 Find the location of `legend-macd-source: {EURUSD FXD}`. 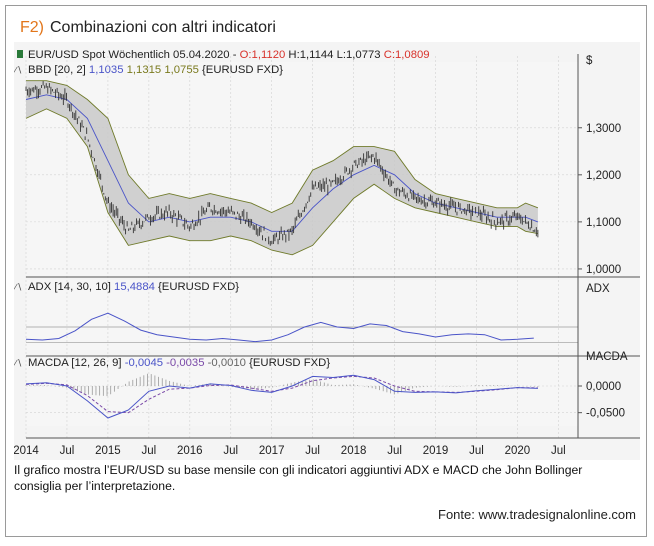

legend-macd-source: {EURUSD FXD} is located at coordinates (289, 363).